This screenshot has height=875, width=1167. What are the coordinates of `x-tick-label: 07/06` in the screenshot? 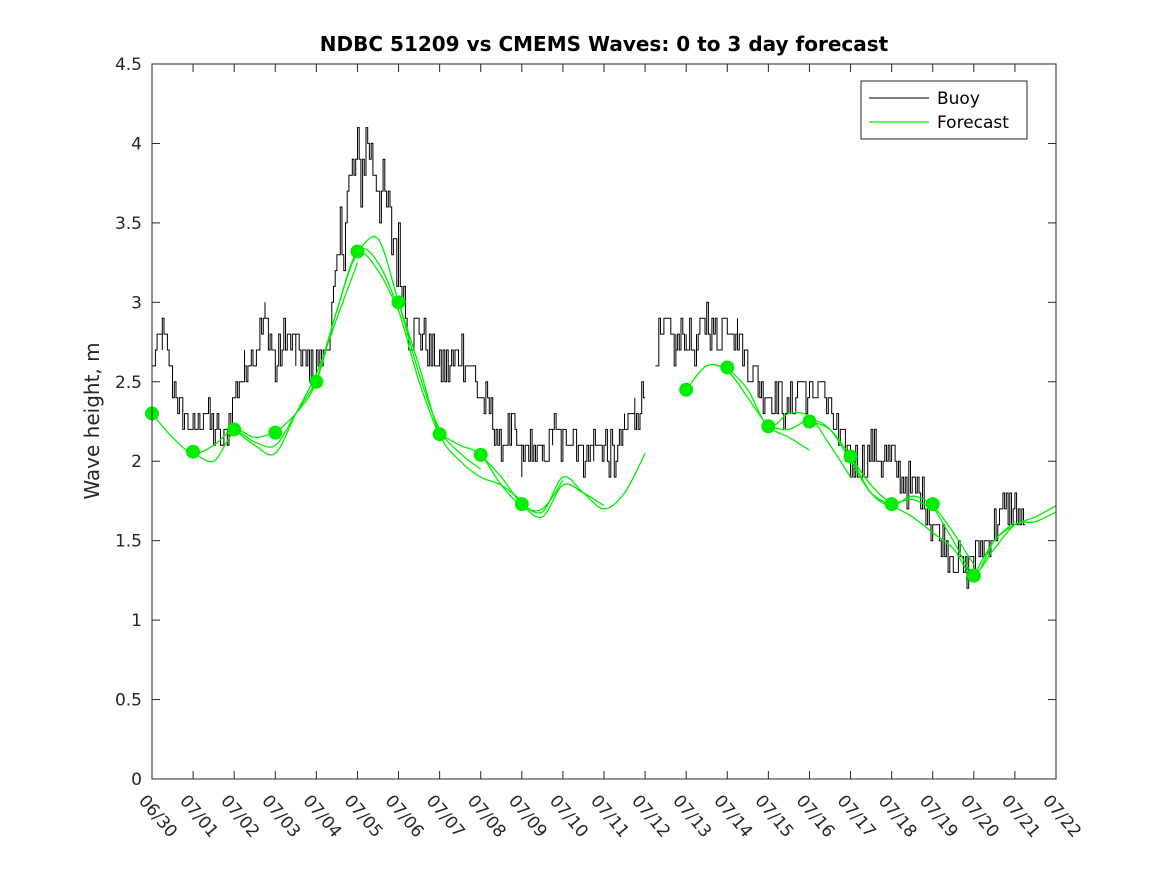 It's located at (404, 816).